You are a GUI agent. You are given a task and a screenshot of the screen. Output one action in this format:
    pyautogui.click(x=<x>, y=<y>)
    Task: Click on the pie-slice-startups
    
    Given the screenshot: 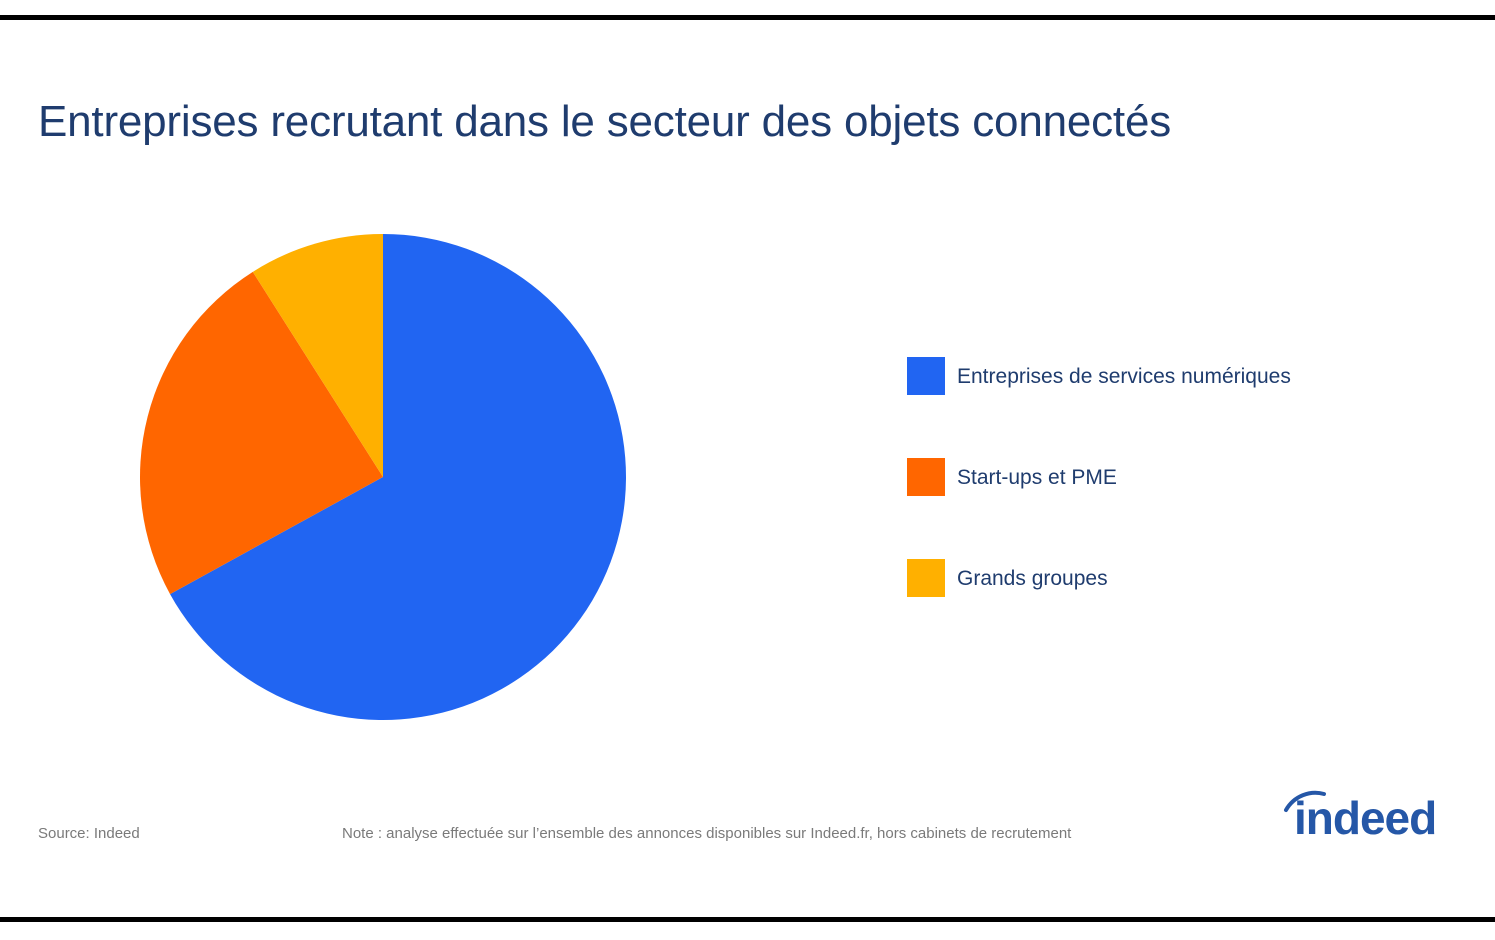 What is the action you would take?
    pyautogui.click(x=261, y=433)
    